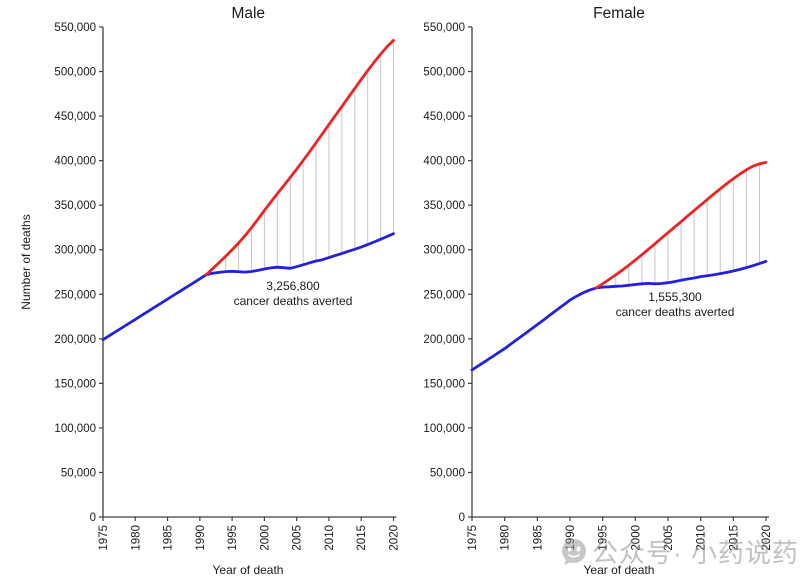  What do you see at coordinates (248, 13) in the screenshot?
I see `chart-title: Male` at bounding box center [248, 13].